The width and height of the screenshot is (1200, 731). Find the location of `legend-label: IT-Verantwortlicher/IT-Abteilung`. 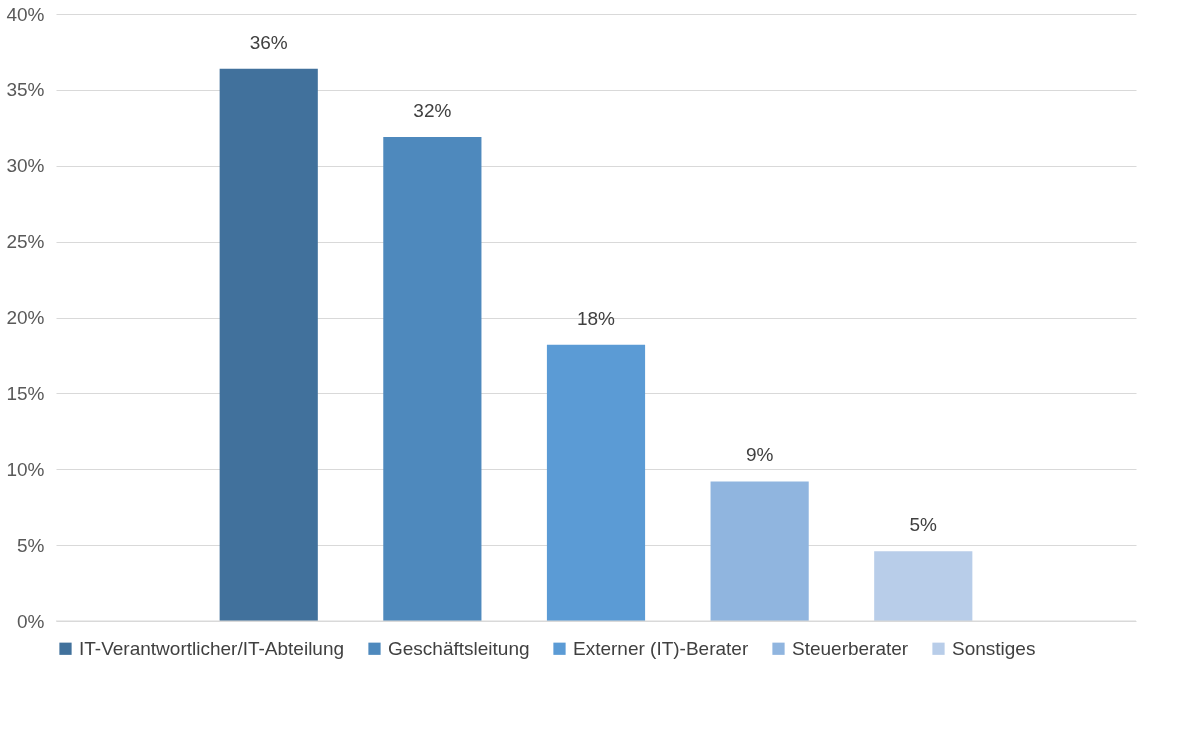

legend-label: IT-Verantwortlicher/IT-Abteilung is located at coordinates (212, 648).